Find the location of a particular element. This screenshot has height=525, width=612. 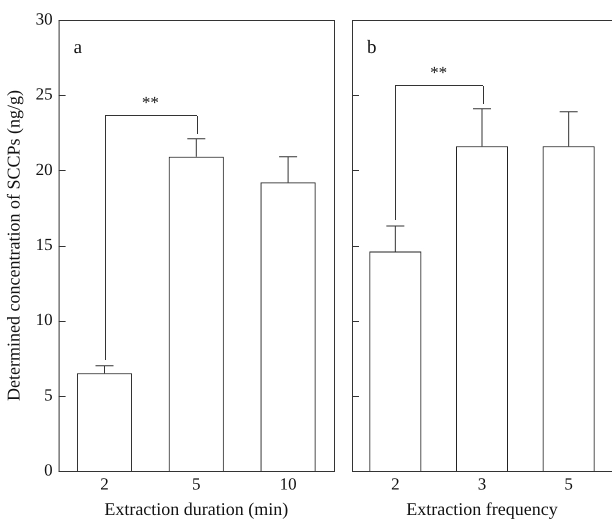

x-axis-title: Extraction duration (min) is located at coordinates (196, 508).